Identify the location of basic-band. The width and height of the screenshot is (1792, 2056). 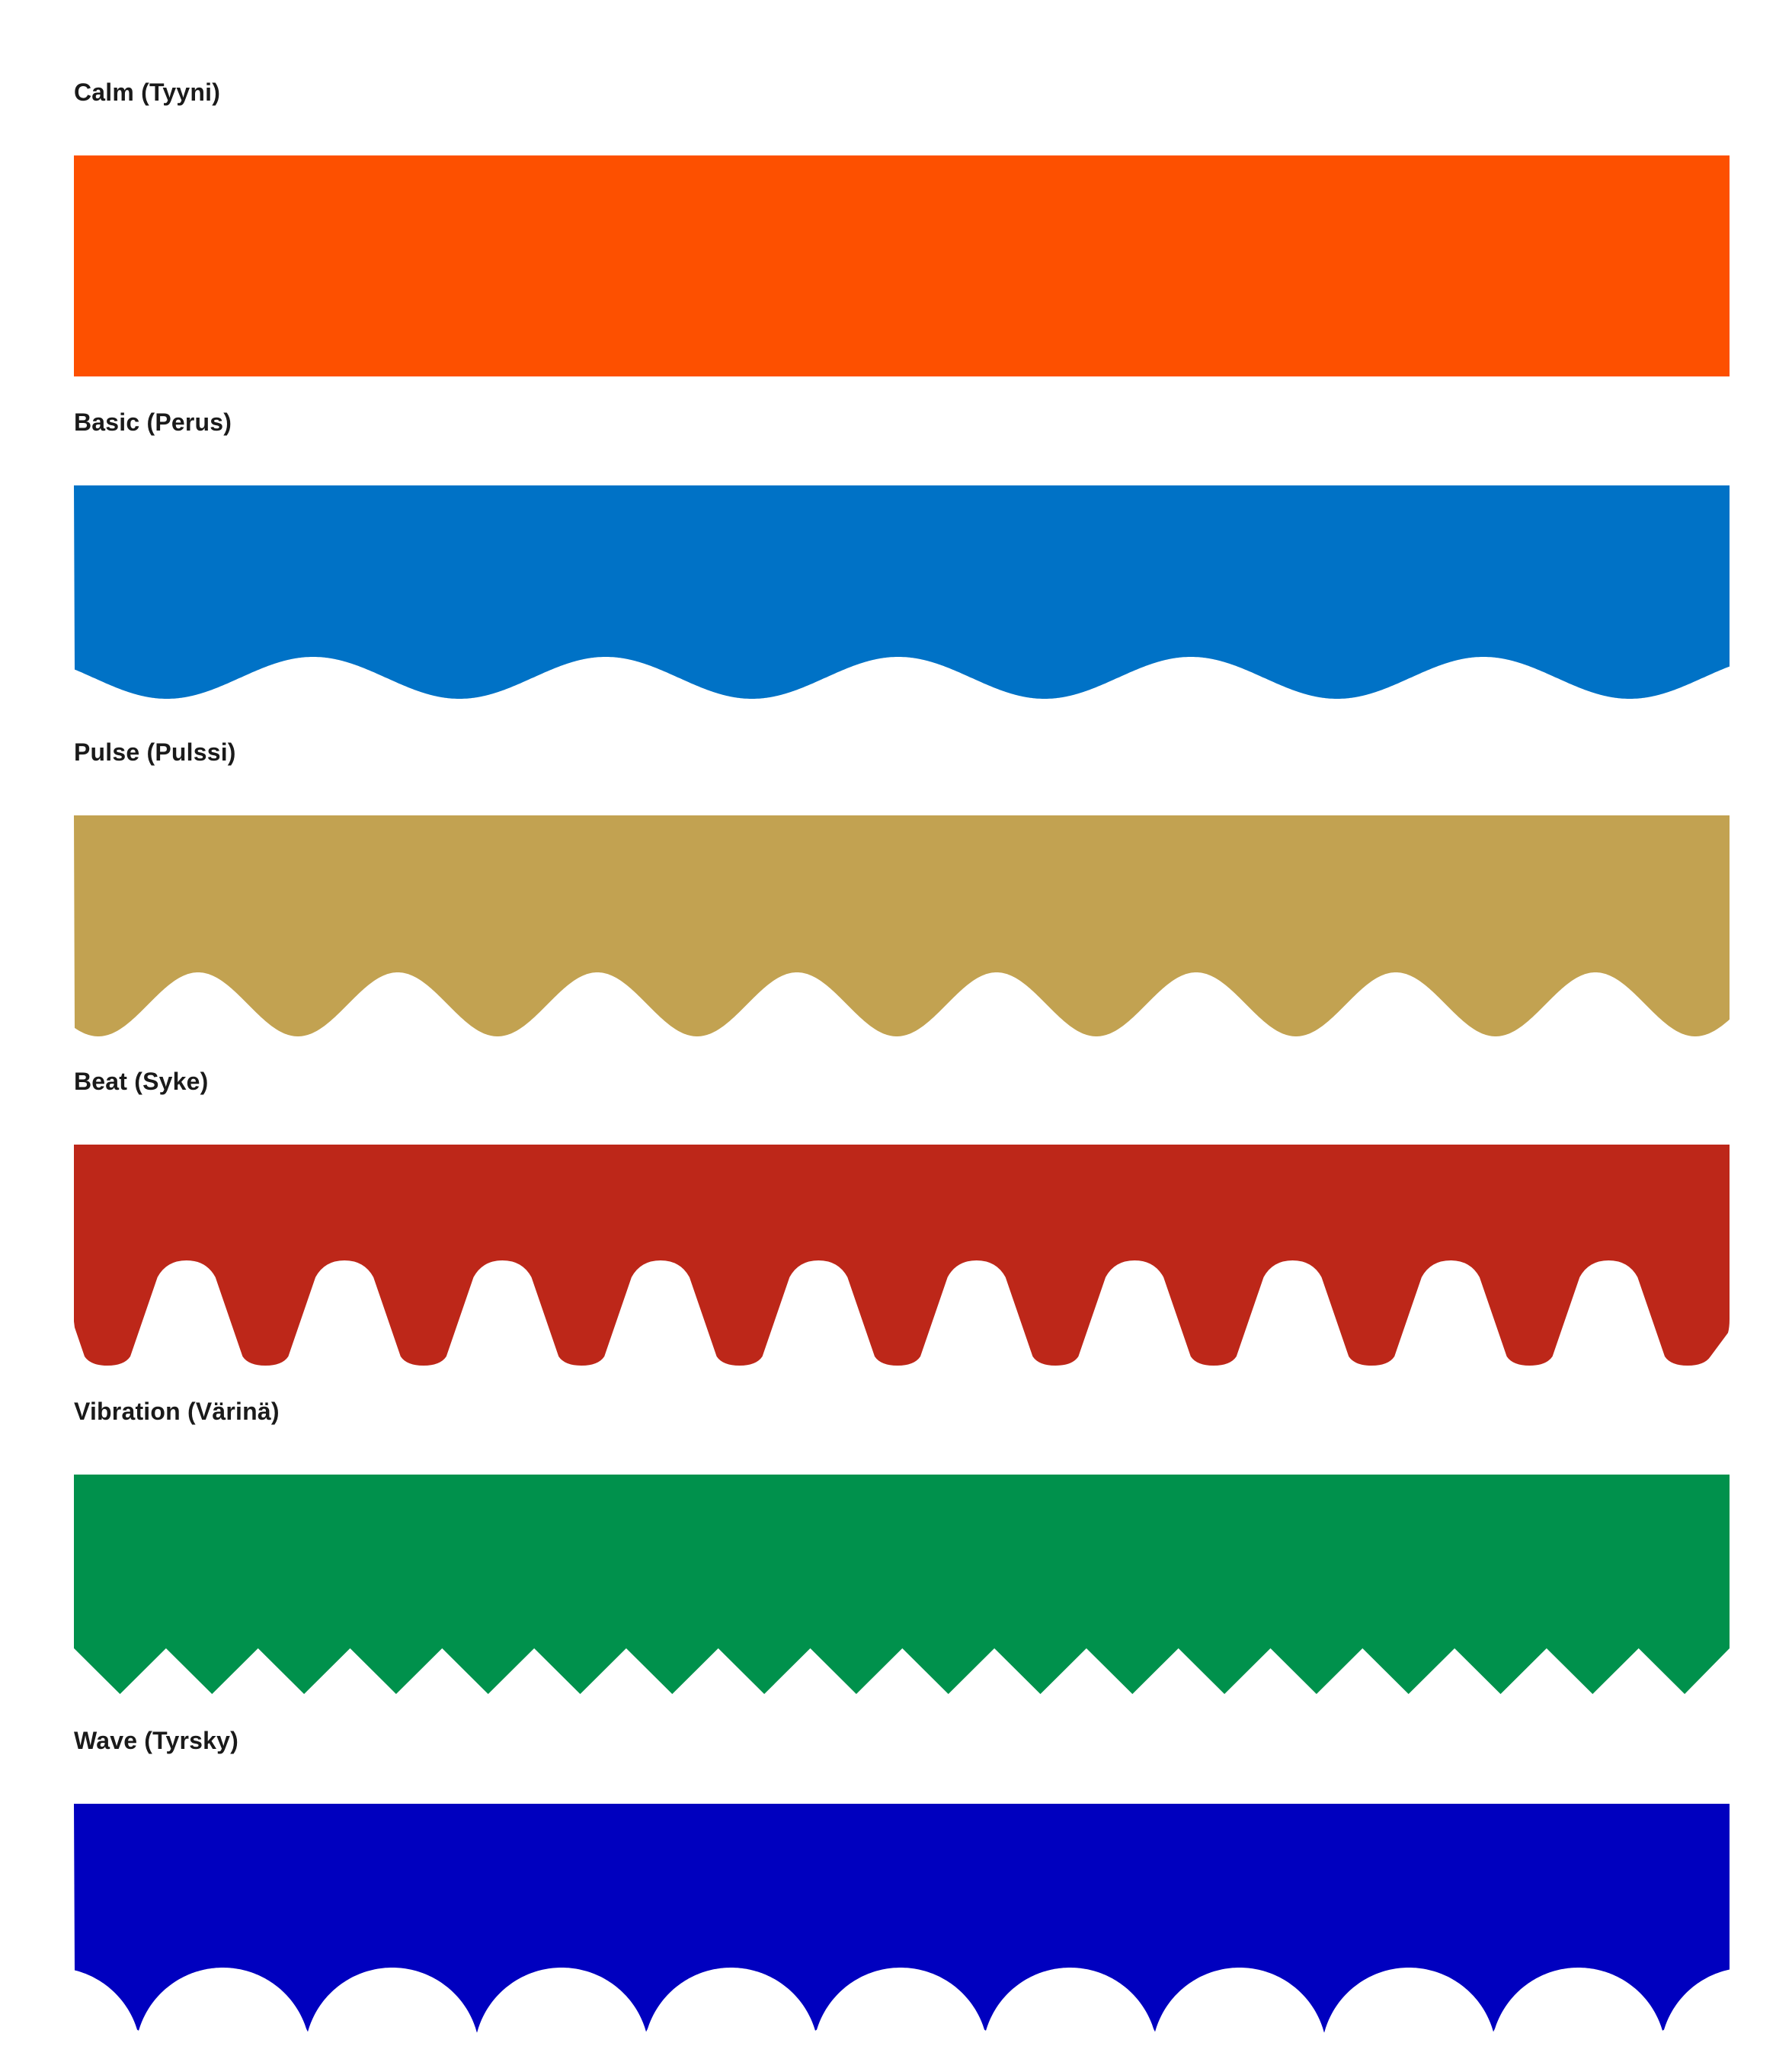
(902, 592).